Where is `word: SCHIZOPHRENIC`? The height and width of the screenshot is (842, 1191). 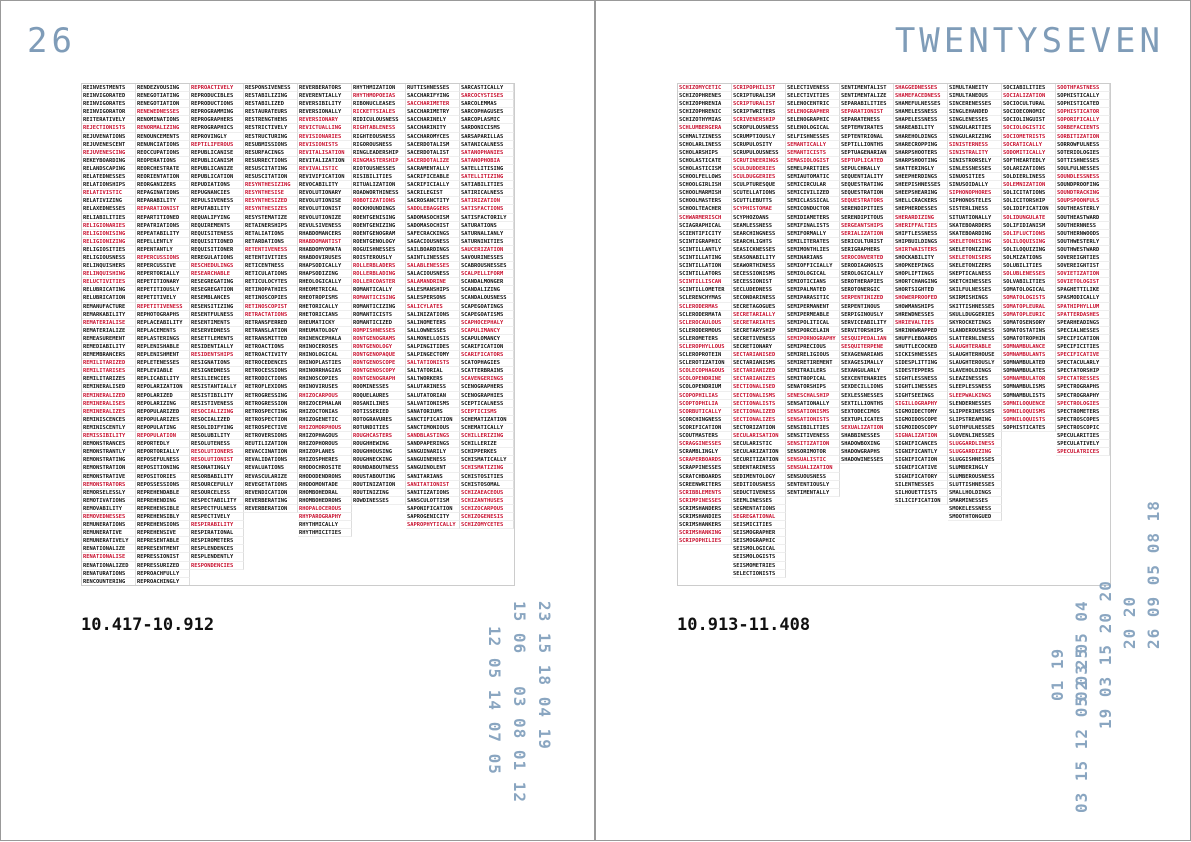 word: SCHIZOPHRENIC is located at coordinates (705, 112).